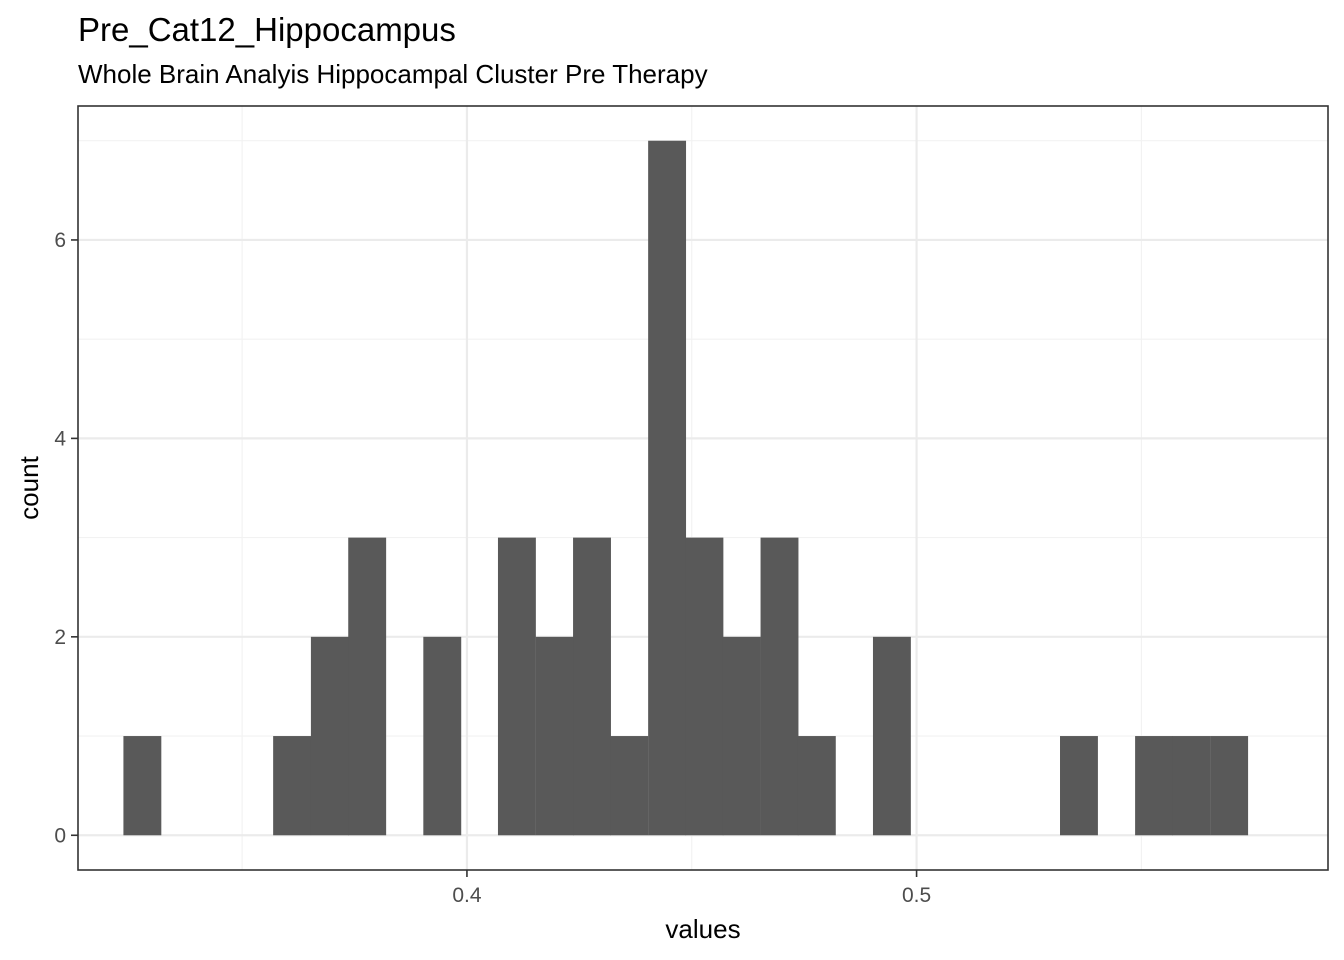 This screenshot has height=960, width=1344. What do you see at coordinates (29, 487) in the screenshot?
I see `y-axis-title: count` at bounding box center [29, 487].